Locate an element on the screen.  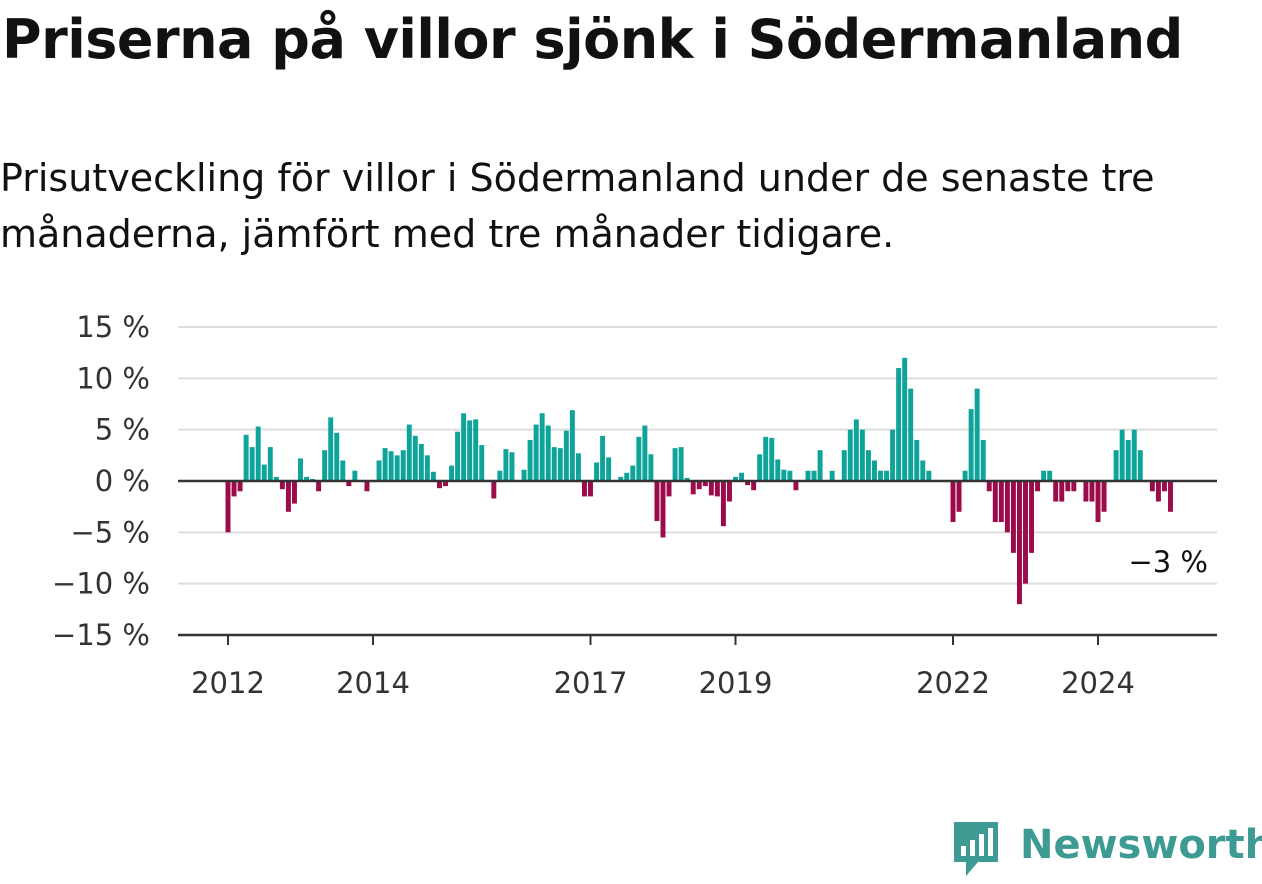
x-tick-label: 2017 is located at coordinates (591, 683).